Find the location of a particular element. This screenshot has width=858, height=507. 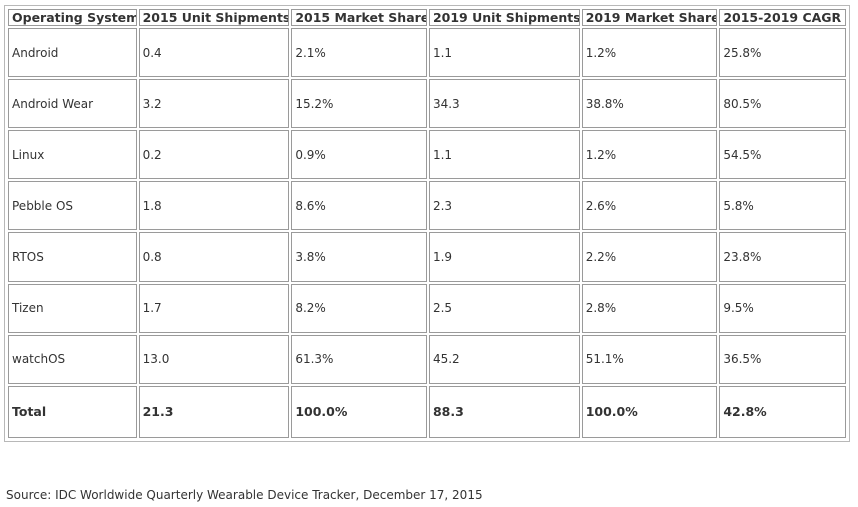

cell-2015-shipments: 3.2 is located at coordinates (214, 104).